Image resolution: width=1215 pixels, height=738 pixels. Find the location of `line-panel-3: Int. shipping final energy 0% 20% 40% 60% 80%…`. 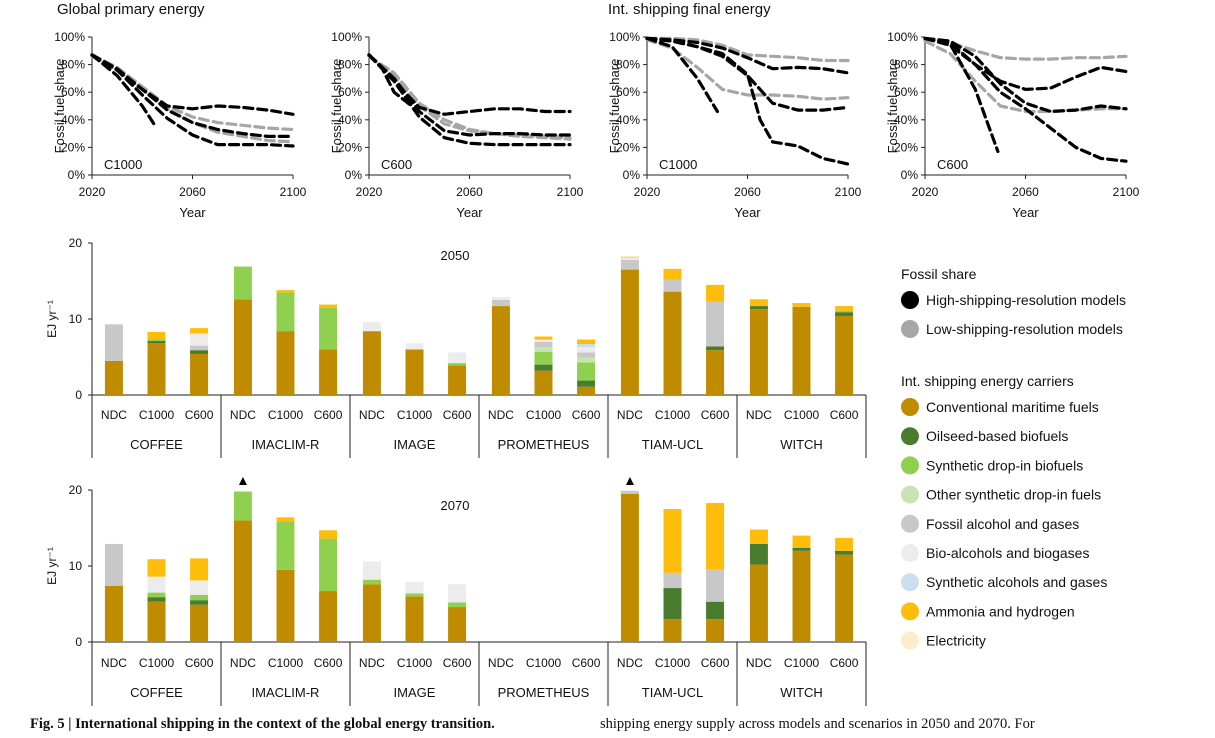

line-panel-3: Int. shipping final energy 0% 20% 40% 60% 80%… is located at coordinates (734, 110).